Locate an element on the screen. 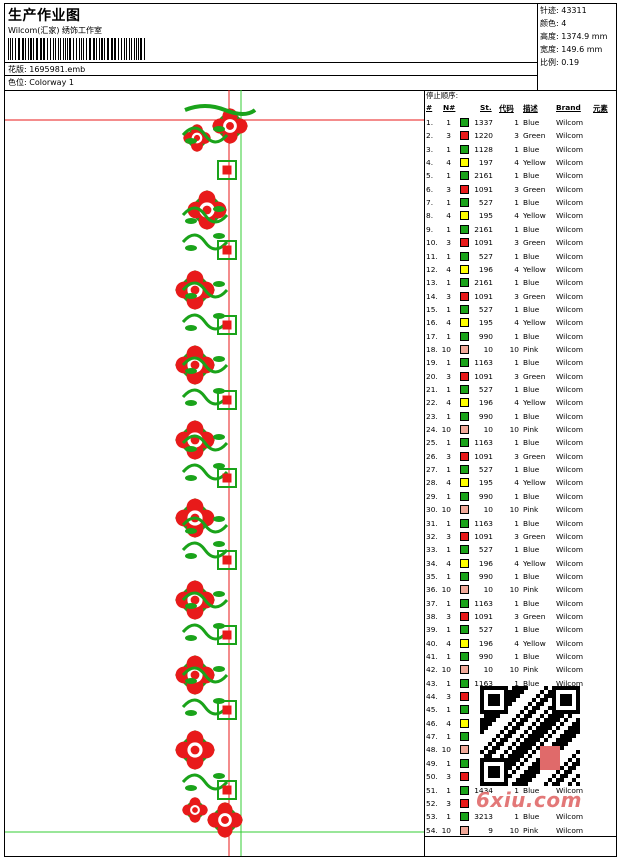 This screenshot has height=861, width=620. needle-number: 3 is located at coordinates (448, 803).